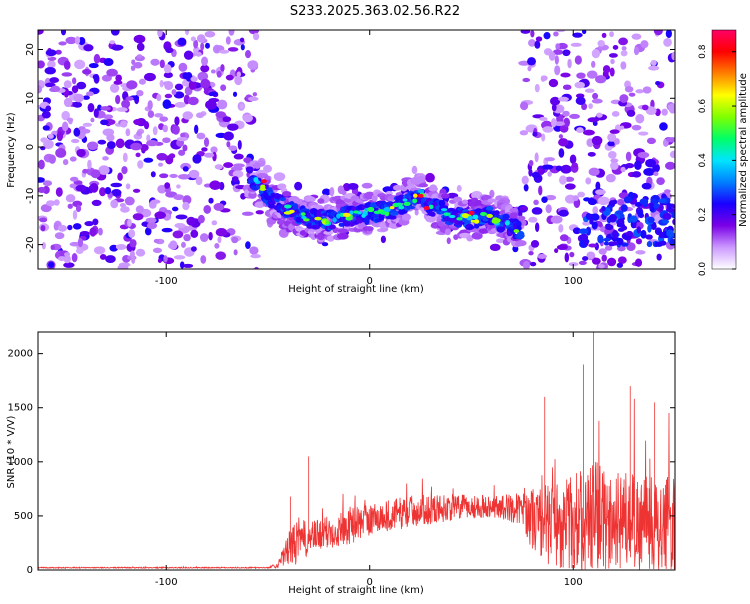 This screenshot has width=750, height=604. Describe the element at coordinates (573, 582) in the screenshot. I see `snr-x-tick-label: 100` at that location.